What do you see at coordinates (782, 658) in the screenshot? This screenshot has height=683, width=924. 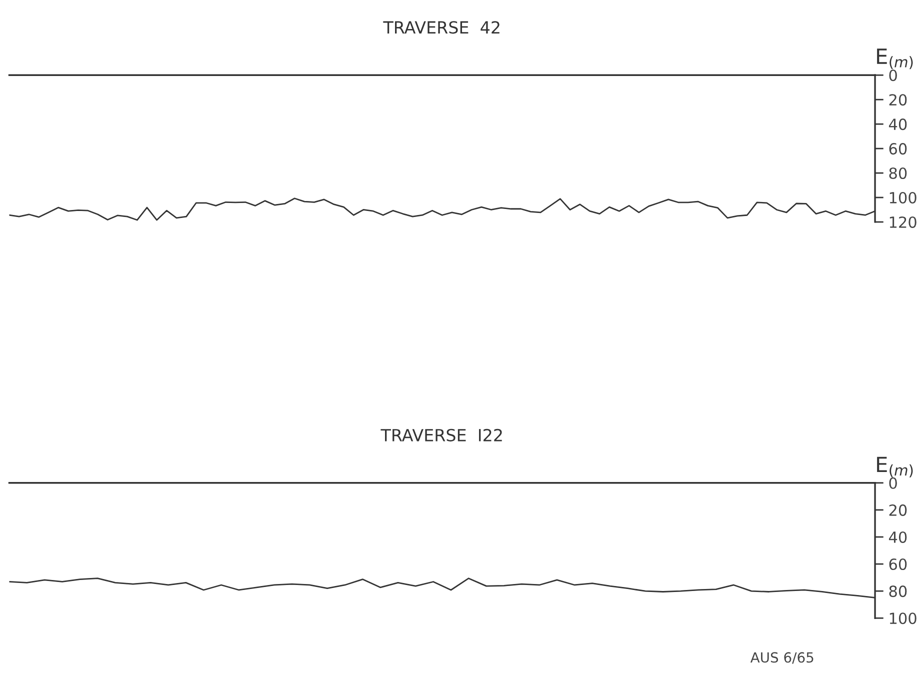 I see `text: AUS 6/65` at bounding box center [782, 658].